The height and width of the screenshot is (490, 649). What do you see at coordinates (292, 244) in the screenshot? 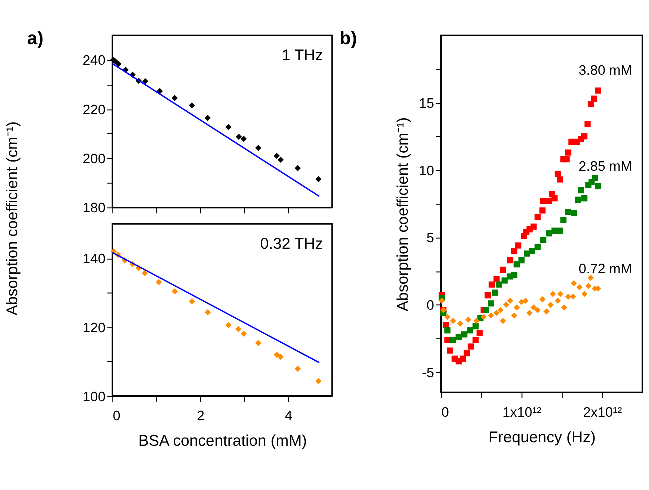
I see `annotation: 0.32 THz` at bounding box center [292, 244].